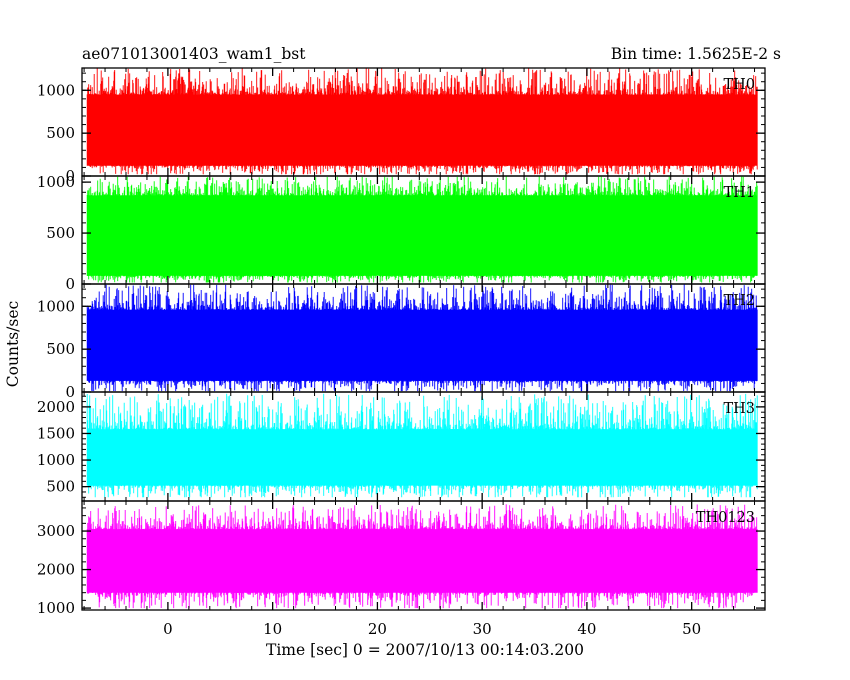 The width and height of the screenshot is (850, 680). I want to click on chart-title: ae071013001403_wam1_bst, so click(194, 54).